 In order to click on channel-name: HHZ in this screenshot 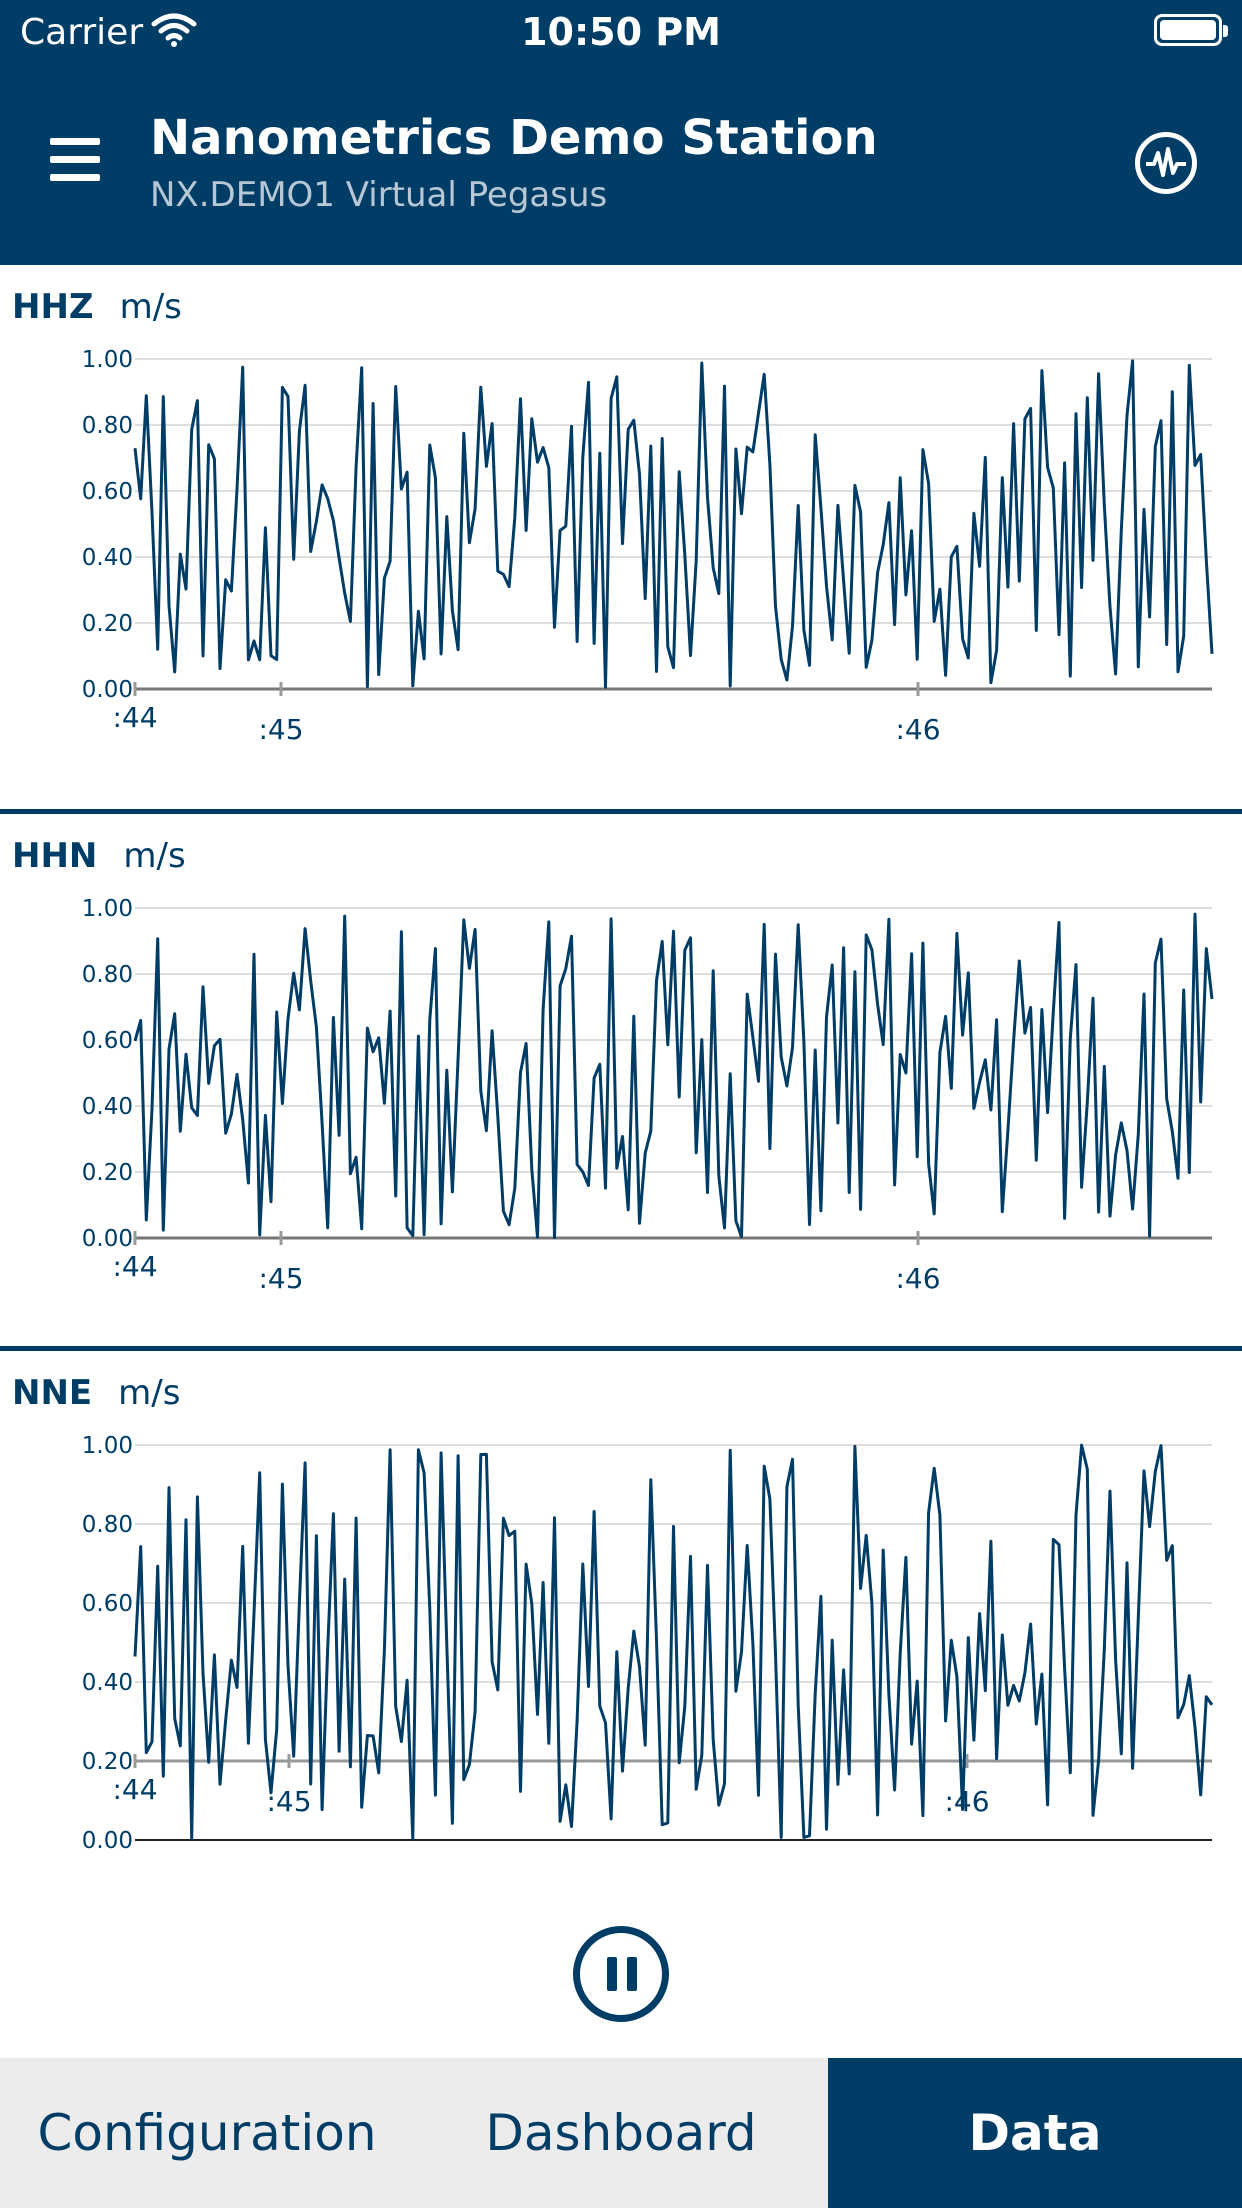, I will do `click(53, 307)`.